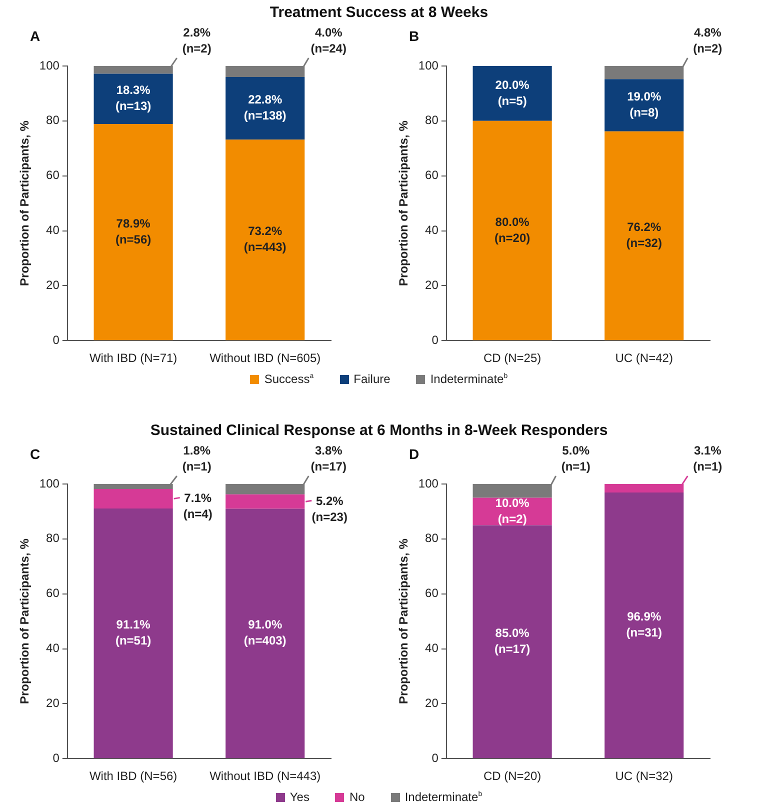 The image size is (758, 810). What do you see at coordinates (328, 458) in the screenshot?
I see `data-label: 3.8% (n=17)` at bounding box center [328, 458].